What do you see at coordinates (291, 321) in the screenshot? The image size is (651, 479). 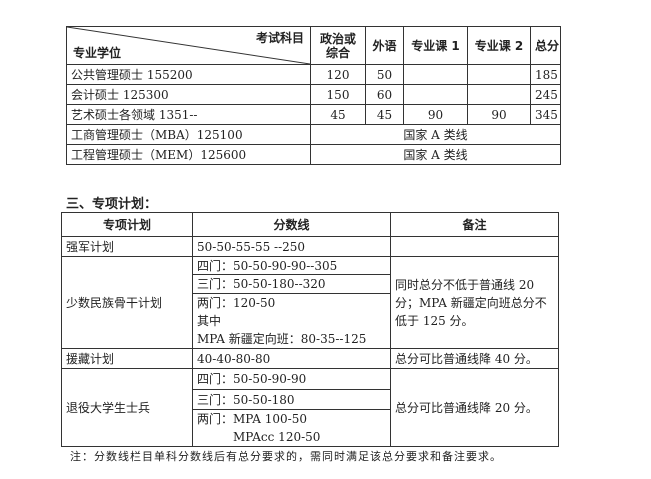 I see `score-line-group: 两门：120-50 其中 MPA 新疆定向班：80-35--125` at bounding box center [291, 321].